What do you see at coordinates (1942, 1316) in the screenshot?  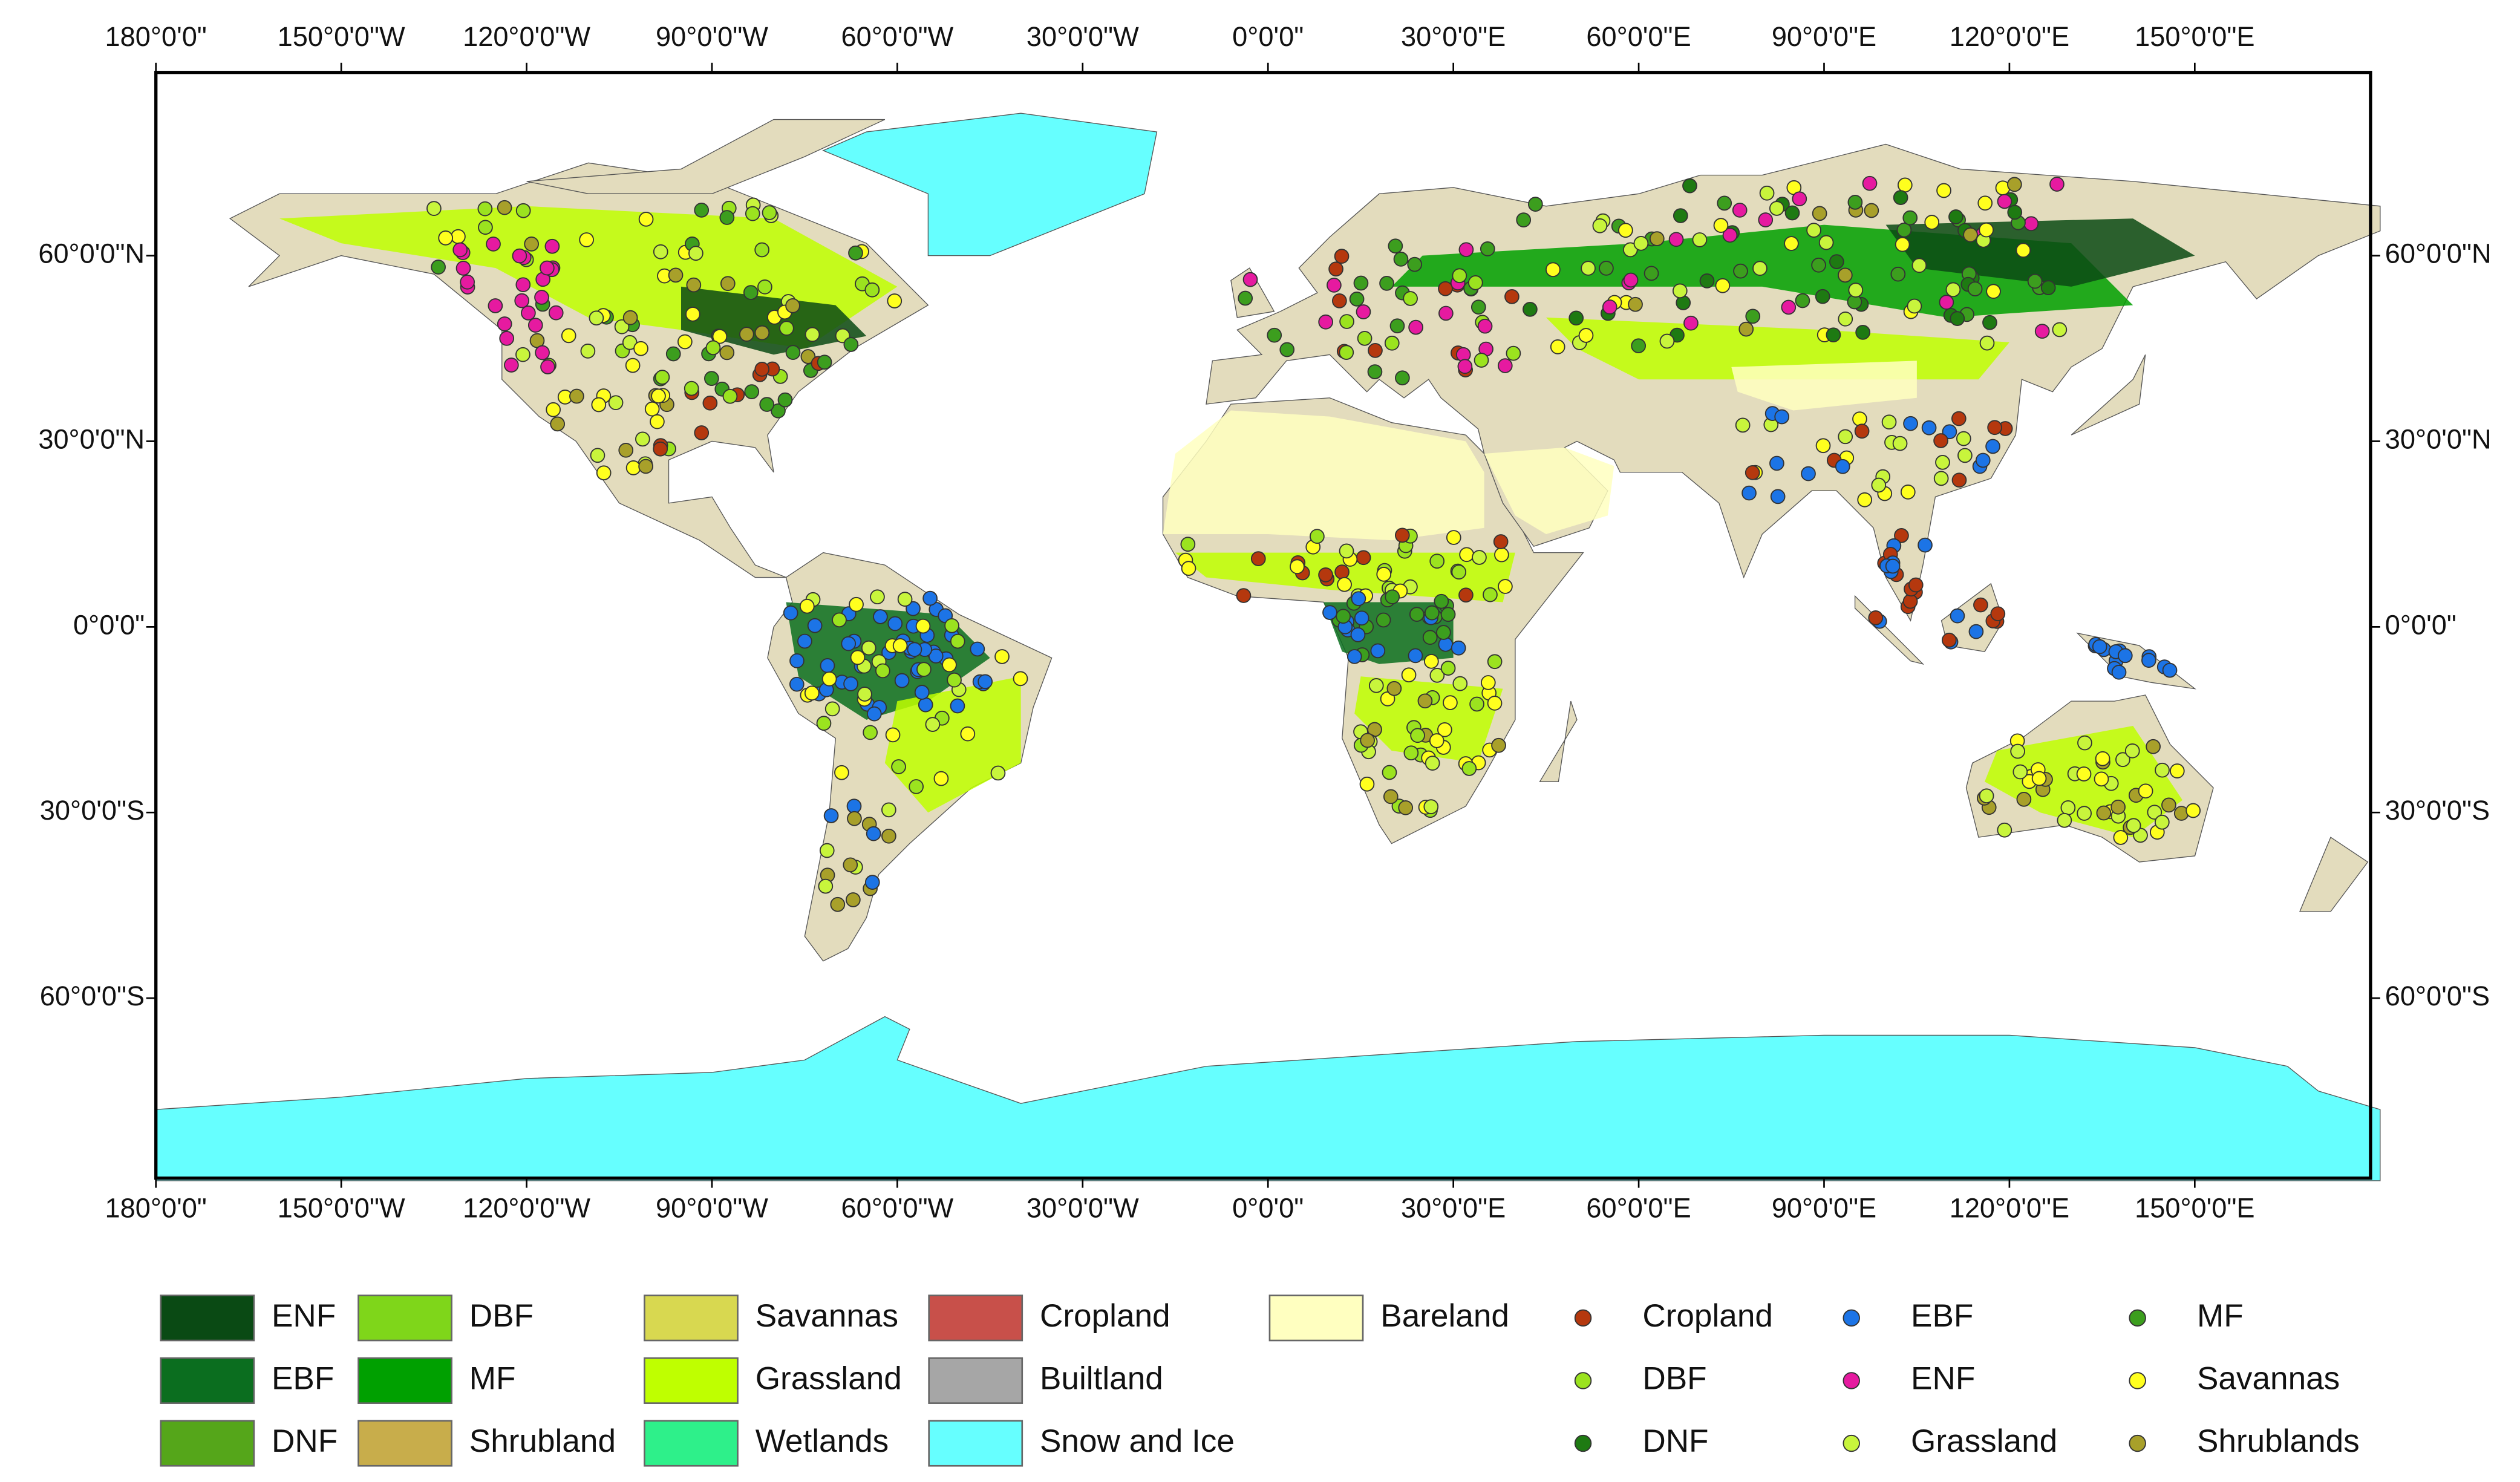 I see `site-label: EBF` at bounding box center [1942, 1316].